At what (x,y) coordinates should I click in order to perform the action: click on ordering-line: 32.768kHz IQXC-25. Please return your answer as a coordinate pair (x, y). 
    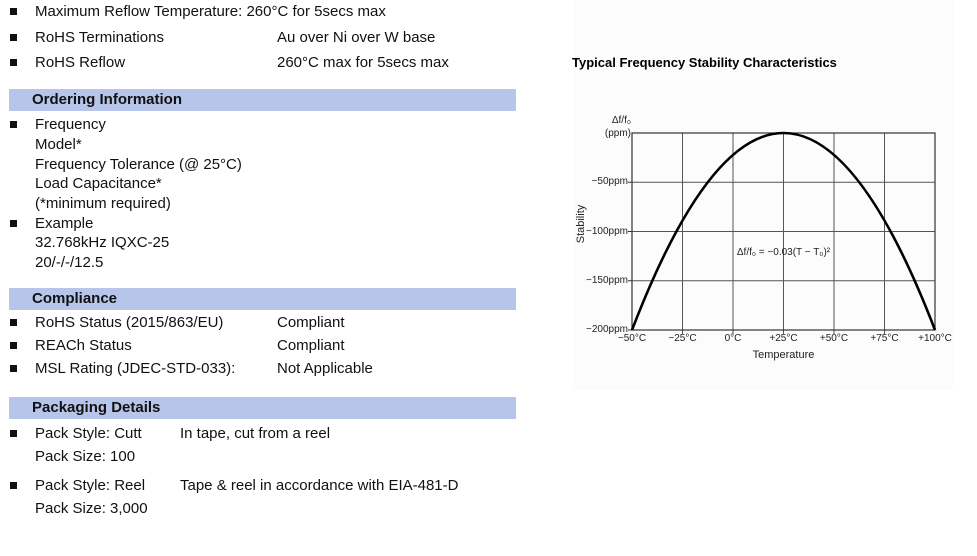
    Looking at the image, I should click on (102, 242).